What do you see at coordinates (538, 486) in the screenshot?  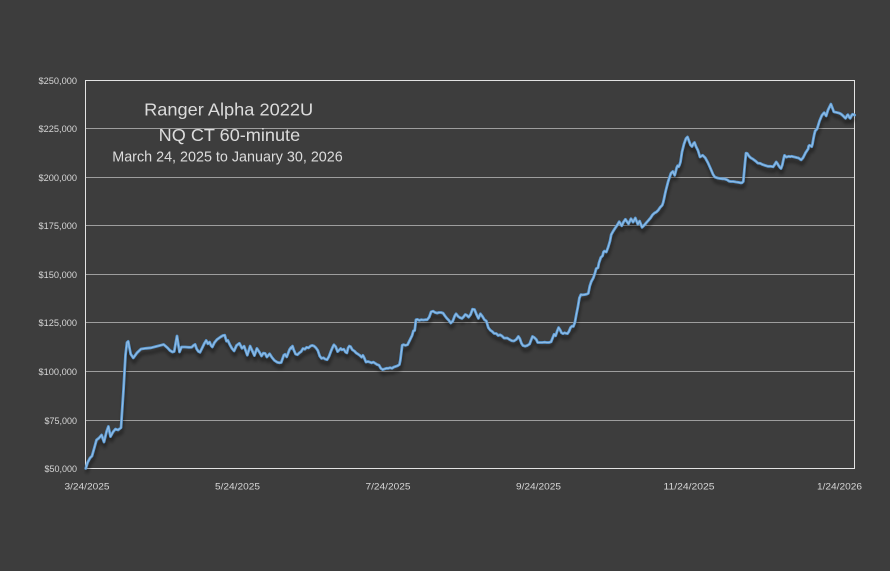 I see `svg-text: 9/24/2025` at bounding box center [538, 486].